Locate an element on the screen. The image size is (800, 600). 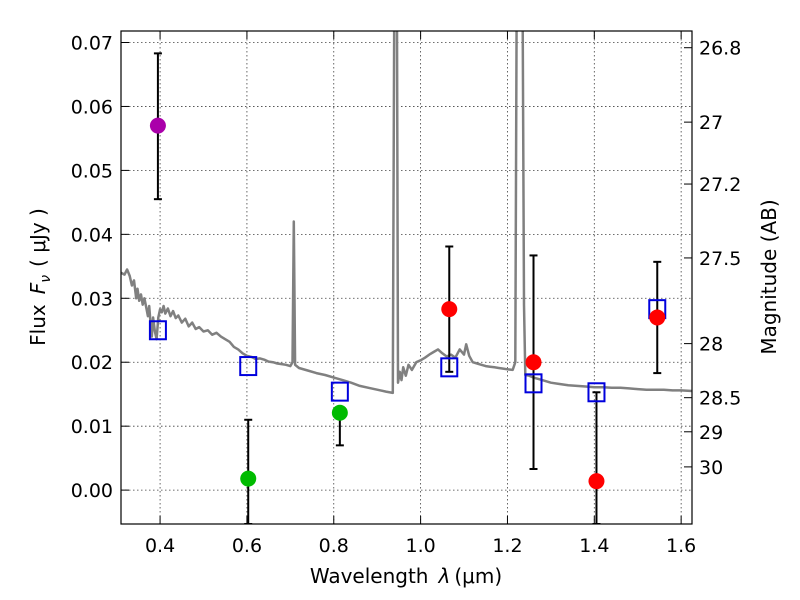
y-tick-label: 0.06 is located at coordinates (92, 107).